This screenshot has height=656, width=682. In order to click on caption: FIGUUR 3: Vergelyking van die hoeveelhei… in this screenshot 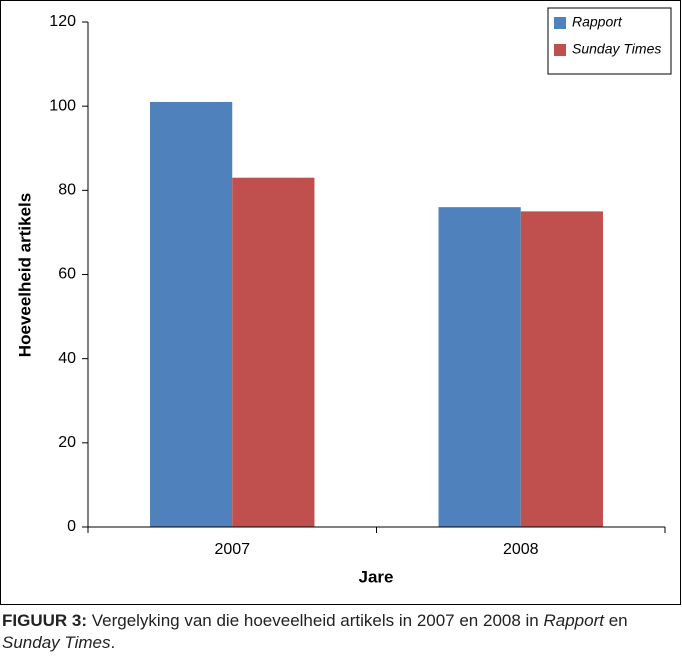, I will do `click(342, 632)`.